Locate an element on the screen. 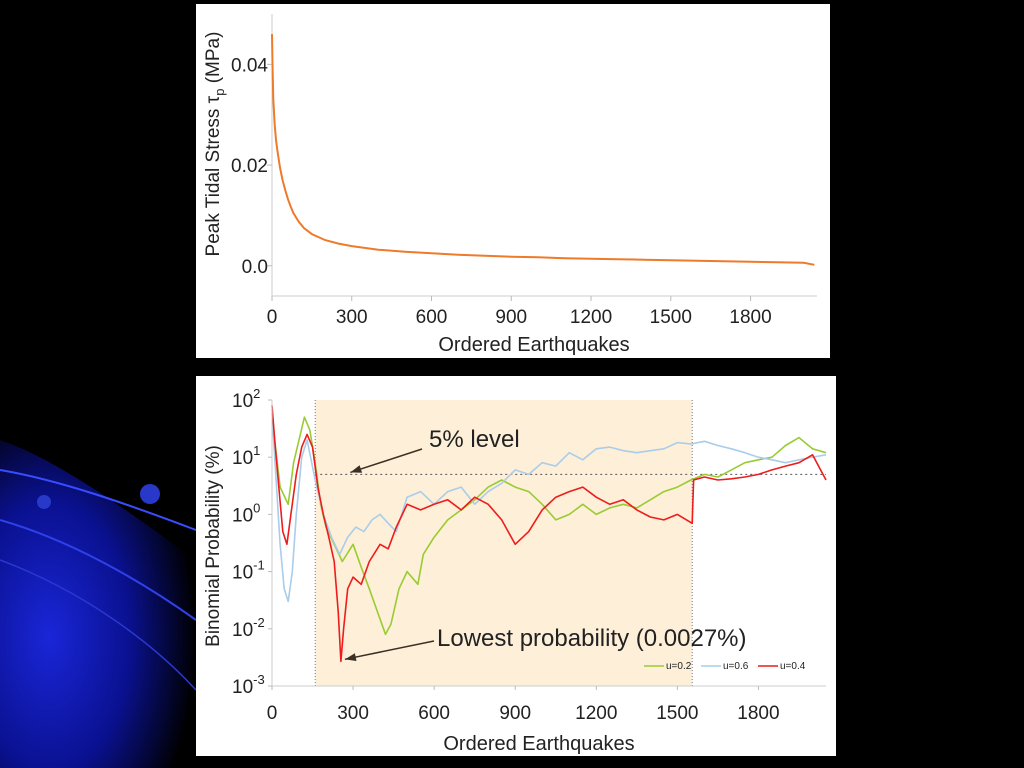 Image resolution: width=1024 pixels, height=768 pixels. y-axis-label-main: Peak Tidal Stress τ is located at coordinates (213, 175).